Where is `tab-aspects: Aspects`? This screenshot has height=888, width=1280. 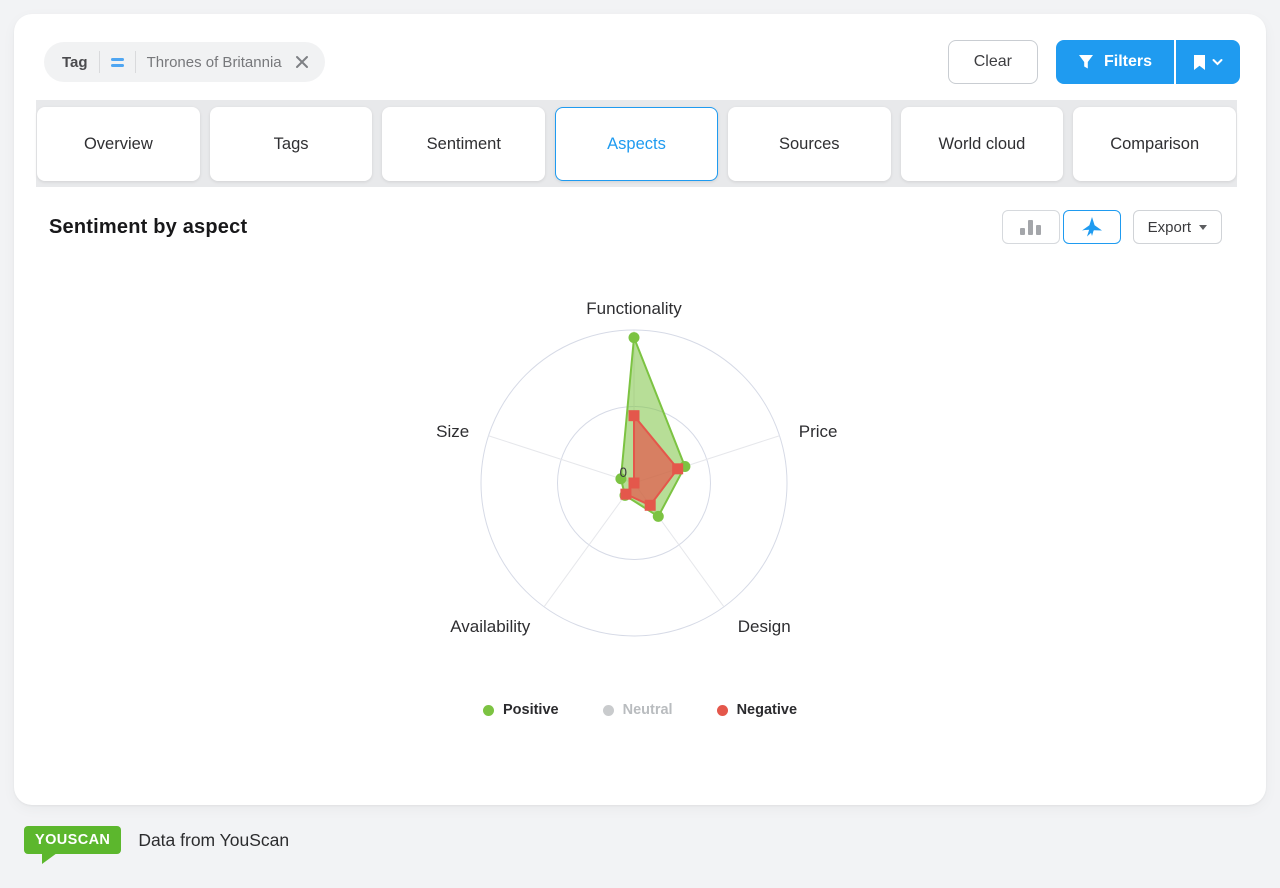
tab-aspects: Aspects is located at coordinates (636, 144).